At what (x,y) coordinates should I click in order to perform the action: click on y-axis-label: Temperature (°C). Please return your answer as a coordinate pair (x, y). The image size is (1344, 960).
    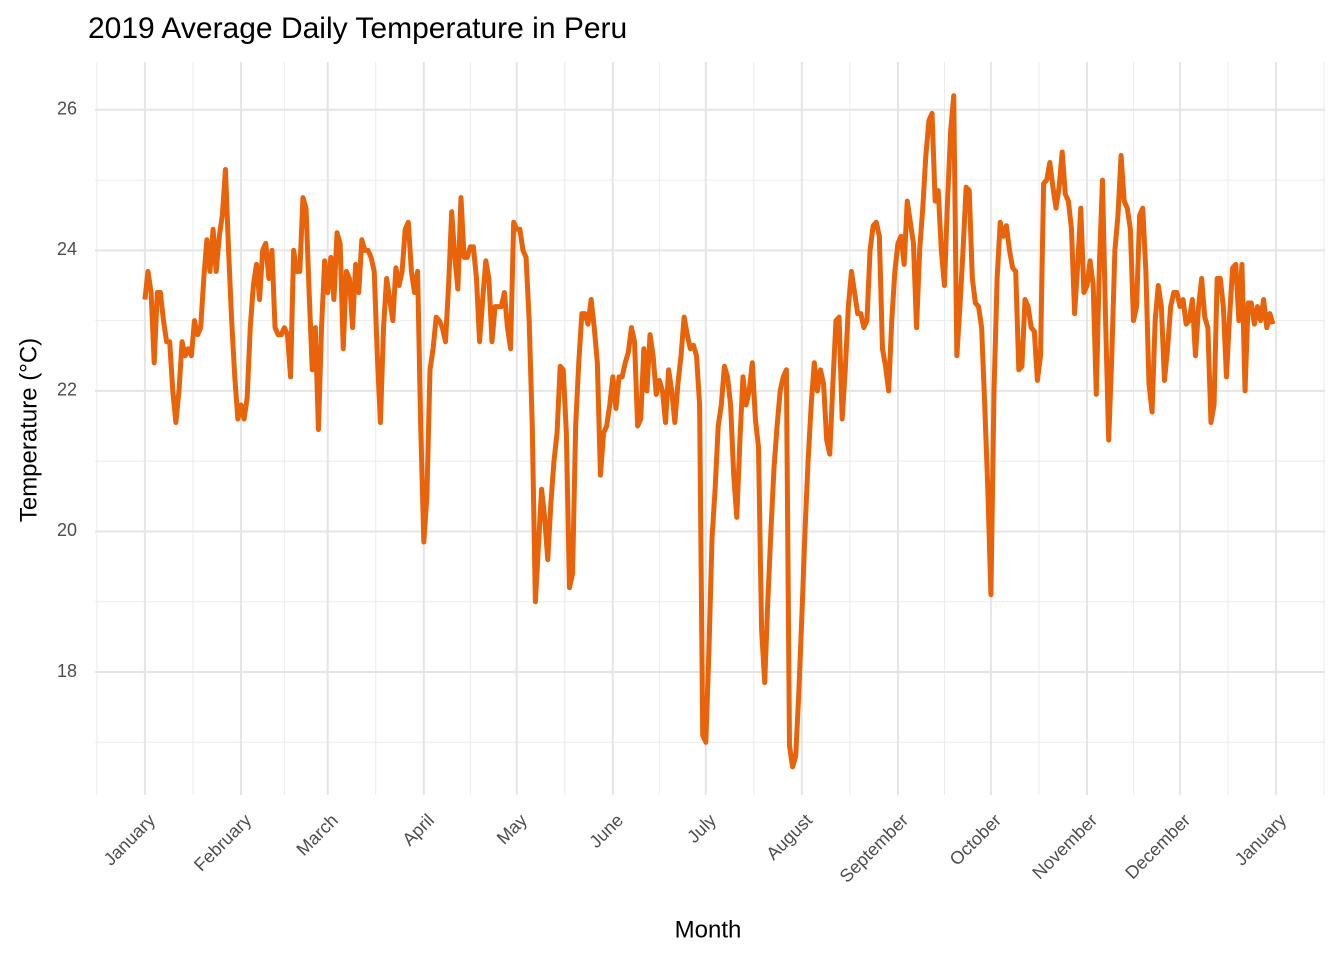
    Looking at the image, I should click on (28, 430).